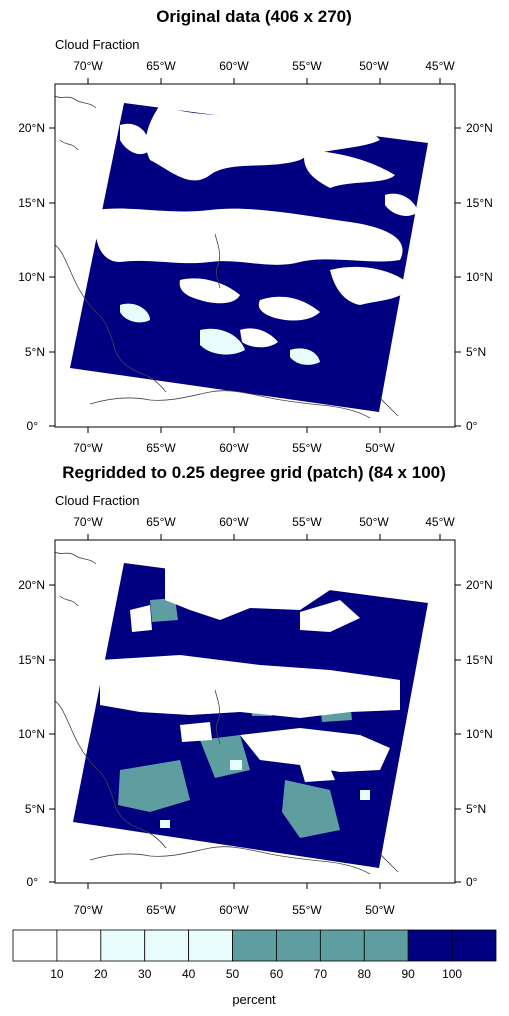  Describe the element at coordinates (57, 974) in the screenshot. I see `colorbar-label: 10` at that location.